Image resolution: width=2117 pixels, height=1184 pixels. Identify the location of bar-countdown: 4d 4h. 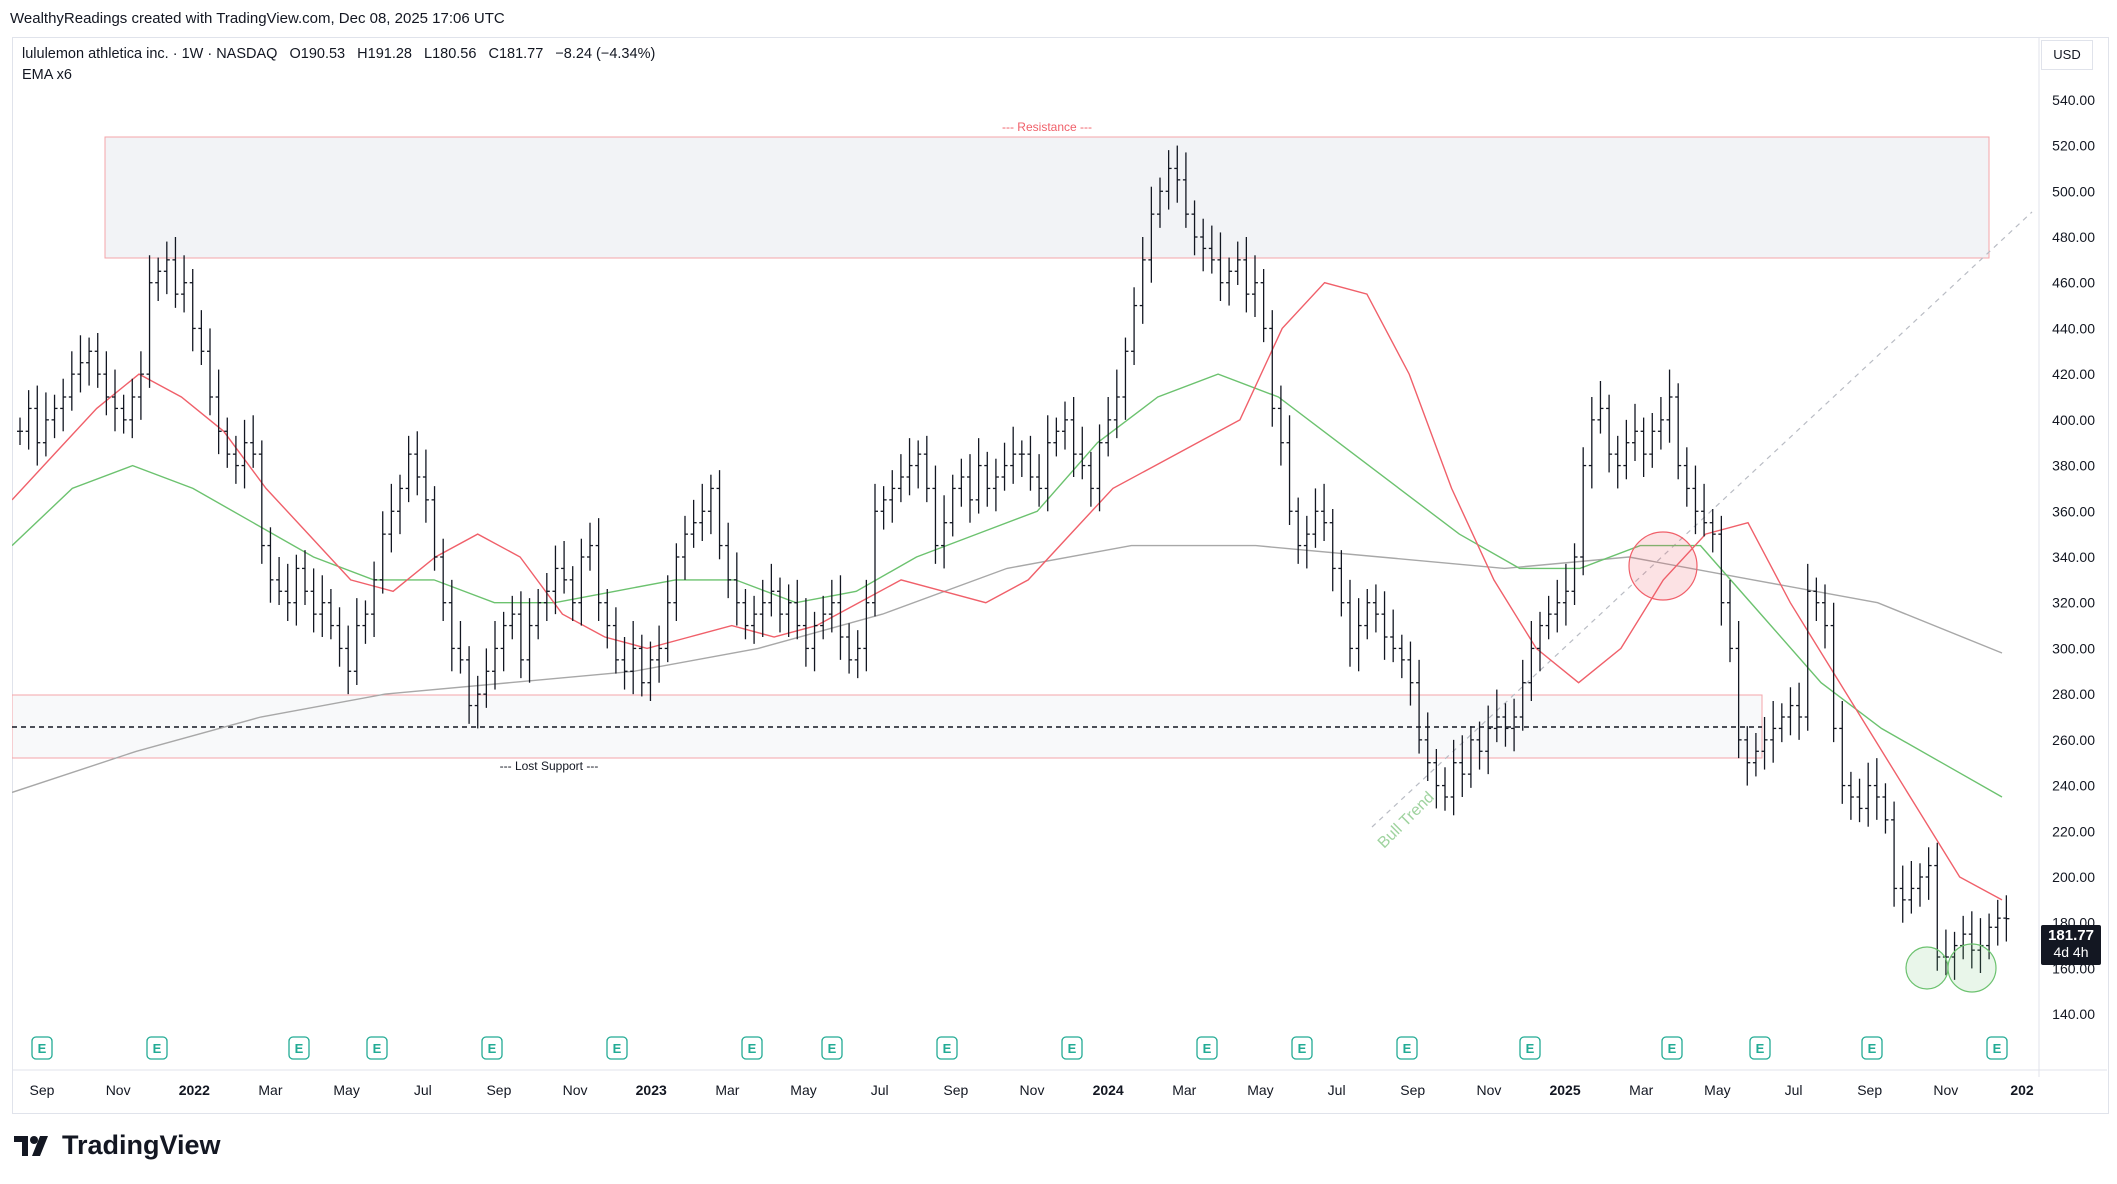
(2071, 952).